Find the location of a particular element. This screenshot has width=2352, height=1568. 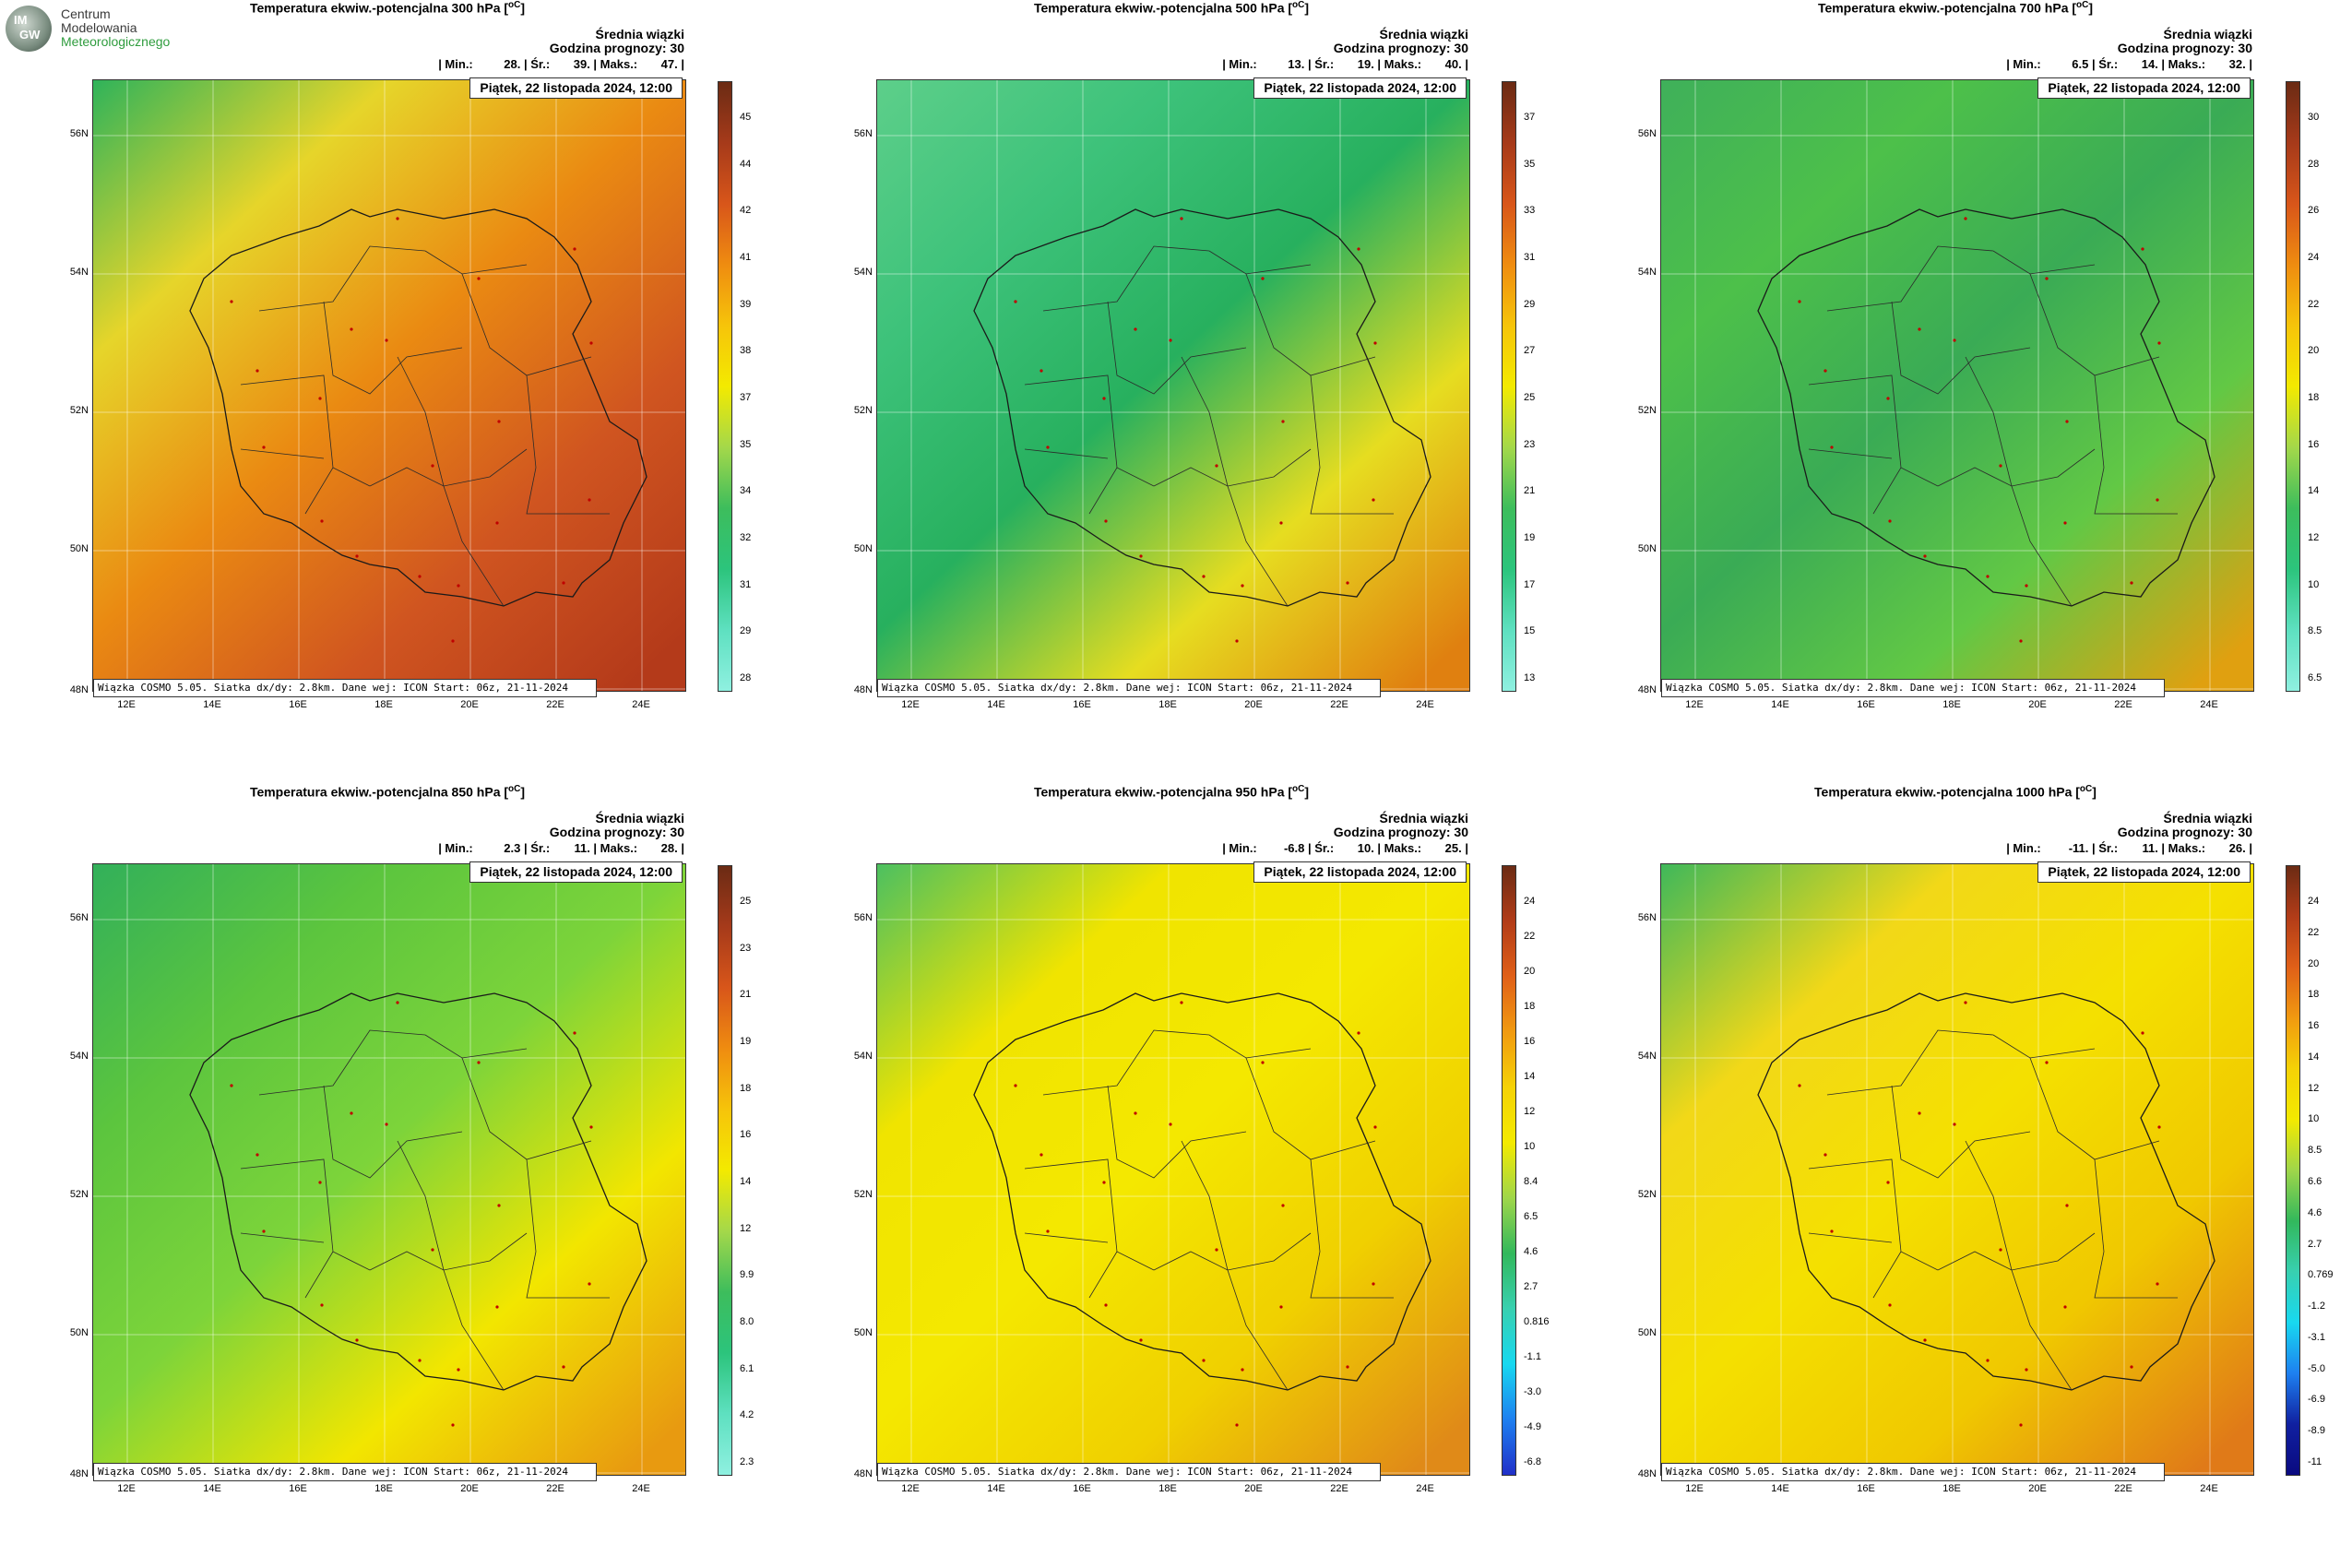

colorbar-label: 25 is located at coordinates (746, 901).